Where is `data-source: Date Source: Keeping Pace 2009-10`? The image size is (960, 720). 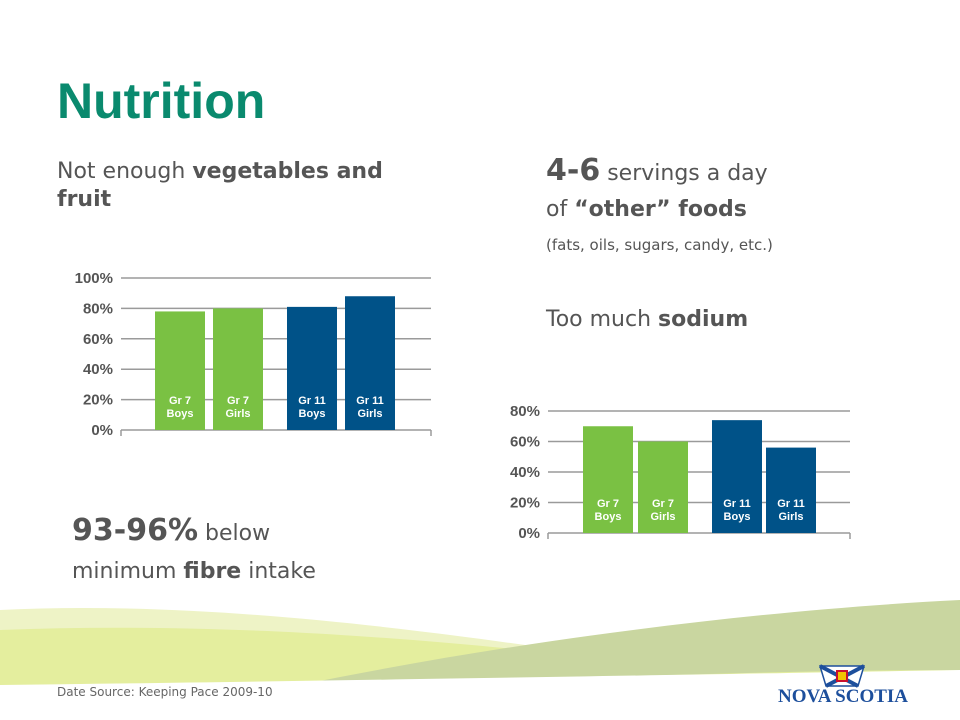
data-source: Date Source: Keeping Pace 2009-10 is located at coordinates (165, 692).